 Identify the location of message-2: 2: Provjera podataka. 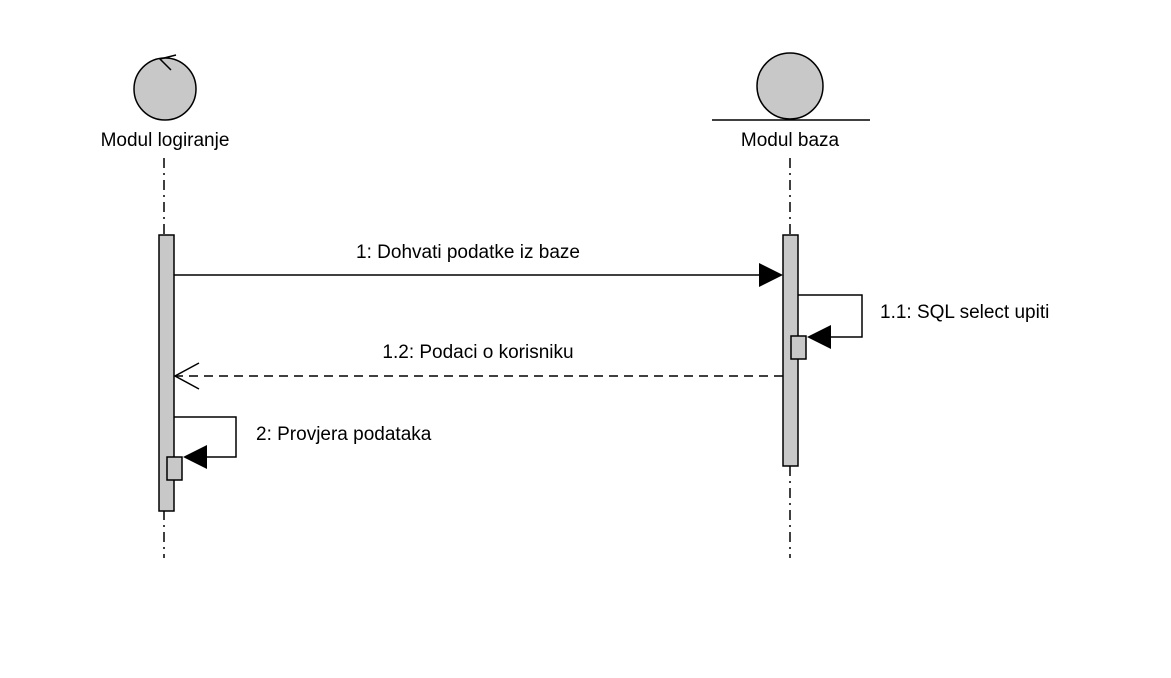
(299, 448).